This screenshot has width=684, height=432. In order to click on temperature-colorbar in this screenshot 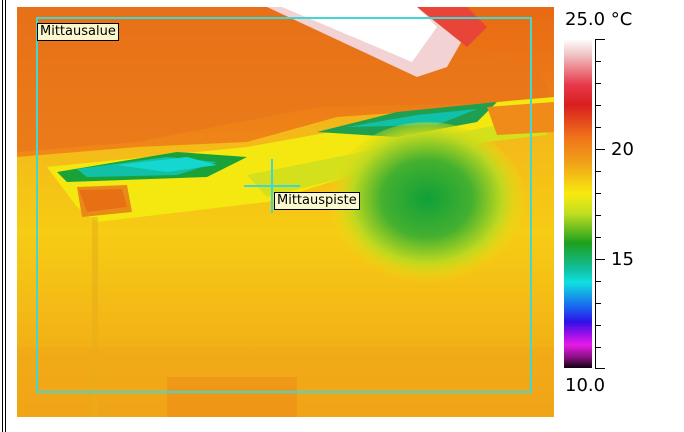, I will do `click(578, 203)`.